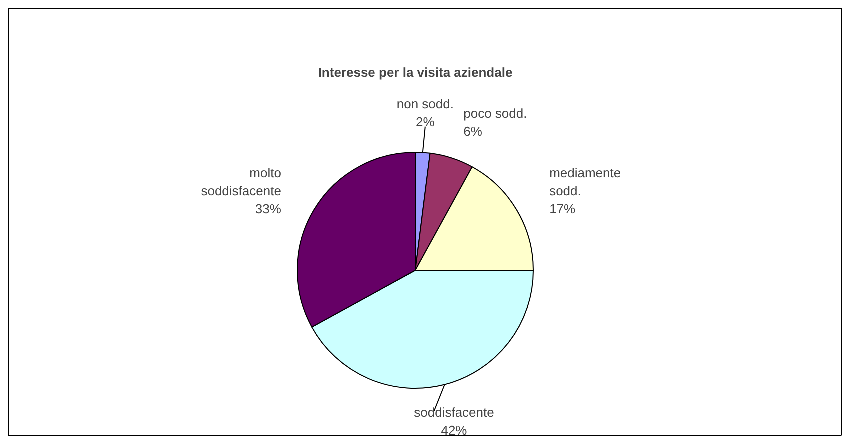 The height and width of the screenshot is (443, 849). What do you see at coordinates (241, 182) in the screenshot?
I see `slice-label: molto soddisfacente` at bounding box center [241, 182].